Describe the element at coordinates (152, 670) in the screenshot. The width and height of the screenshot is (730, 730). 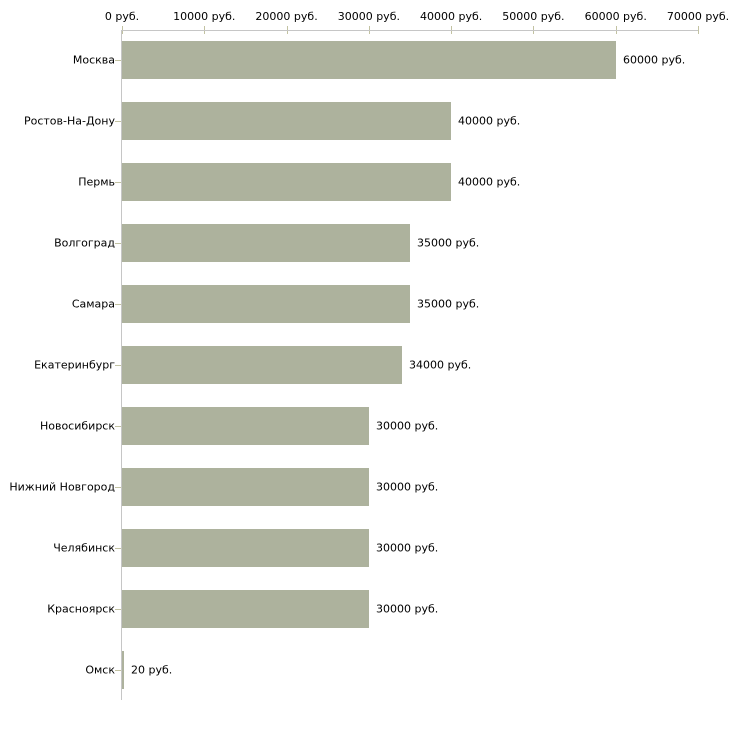
I see `value-label: 20 руб.` at that location.